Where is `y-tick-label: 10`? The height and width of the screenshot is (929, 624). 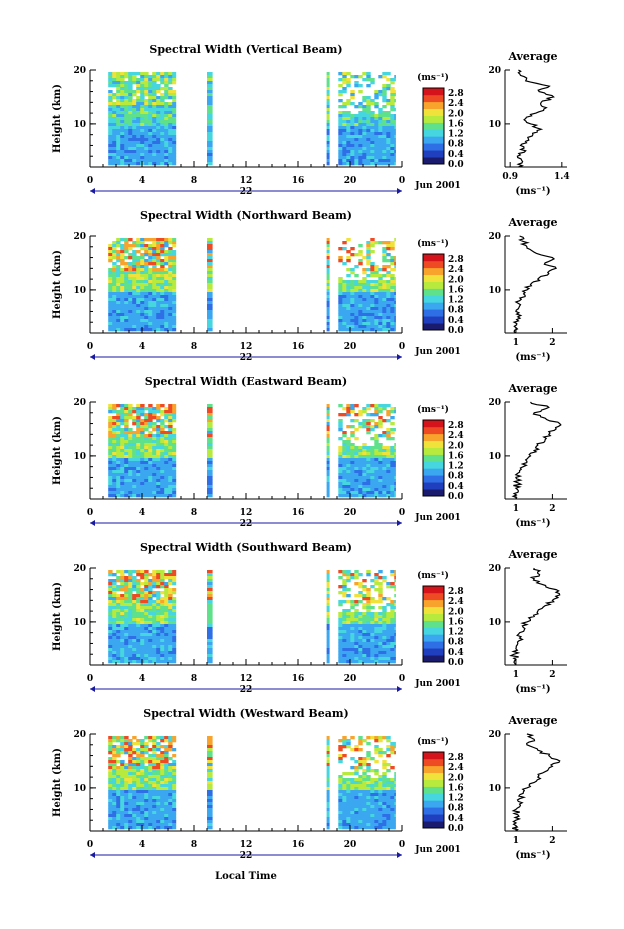 y-tick-label: 10 is located at coordinates (79, 623).